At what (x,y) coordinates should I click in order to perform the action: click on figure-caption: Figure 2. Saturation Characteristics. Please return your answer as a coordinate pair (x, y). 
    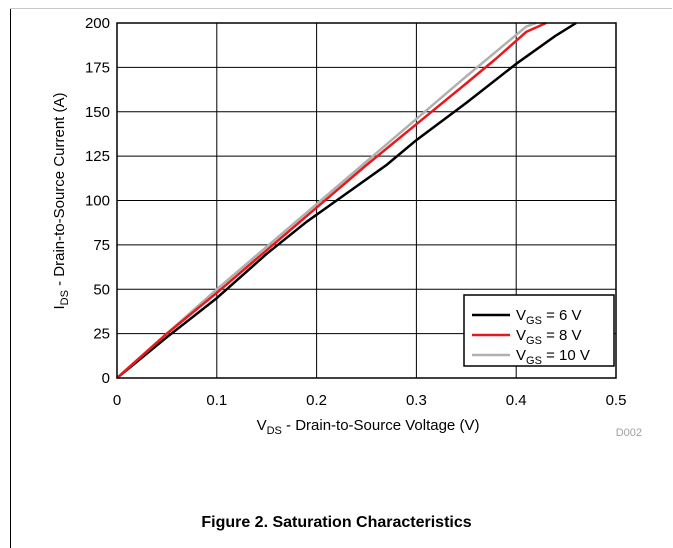
    Looking at the image, I should click on (336, 522).